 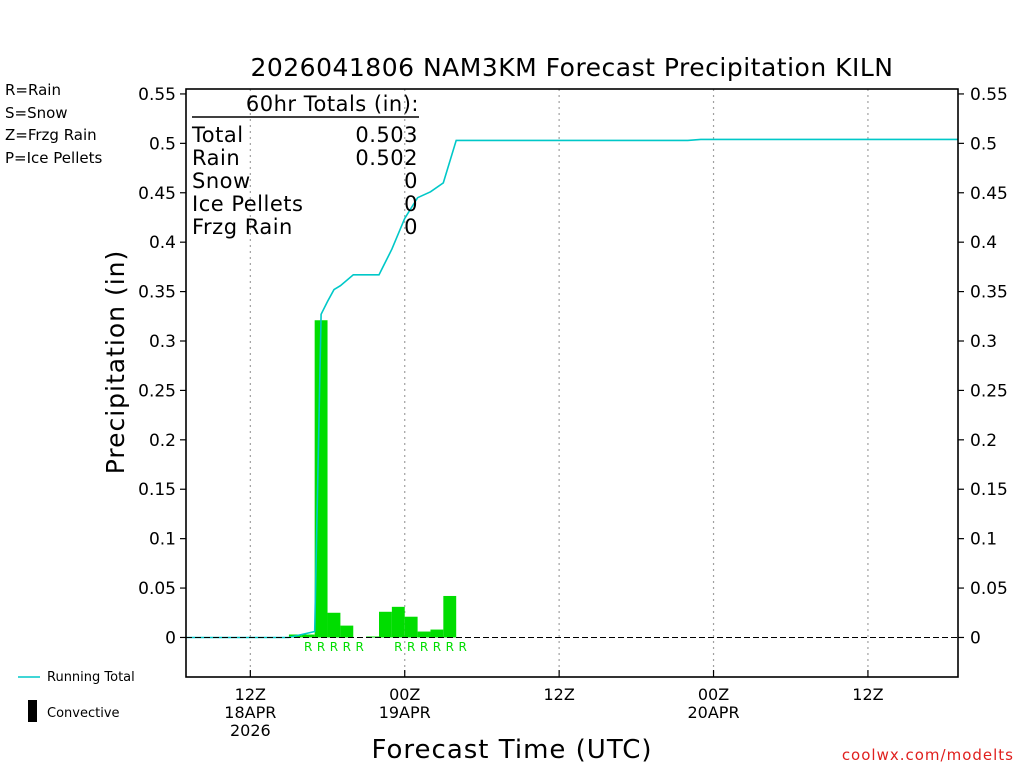 I want to click on y-tick-label-left: 0.25, so click(x=157, y=391).